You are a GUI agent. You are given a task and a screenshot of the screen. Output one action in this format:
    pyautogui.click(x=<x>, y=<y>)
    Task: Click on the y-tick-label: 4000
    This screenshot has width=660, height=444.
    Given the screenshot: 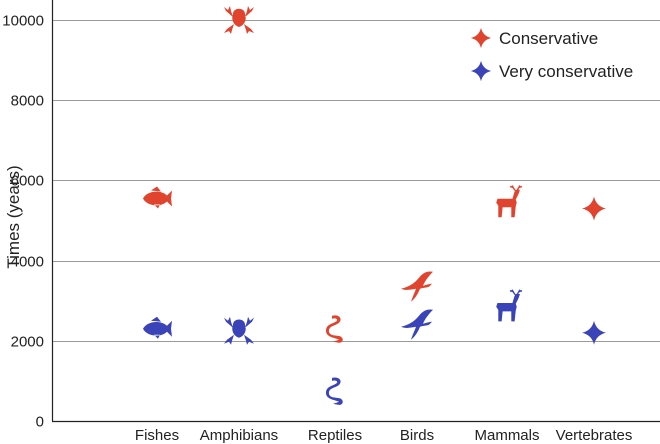 What is the action you would take?
    pyautogui.click(x=27, y=262)
    